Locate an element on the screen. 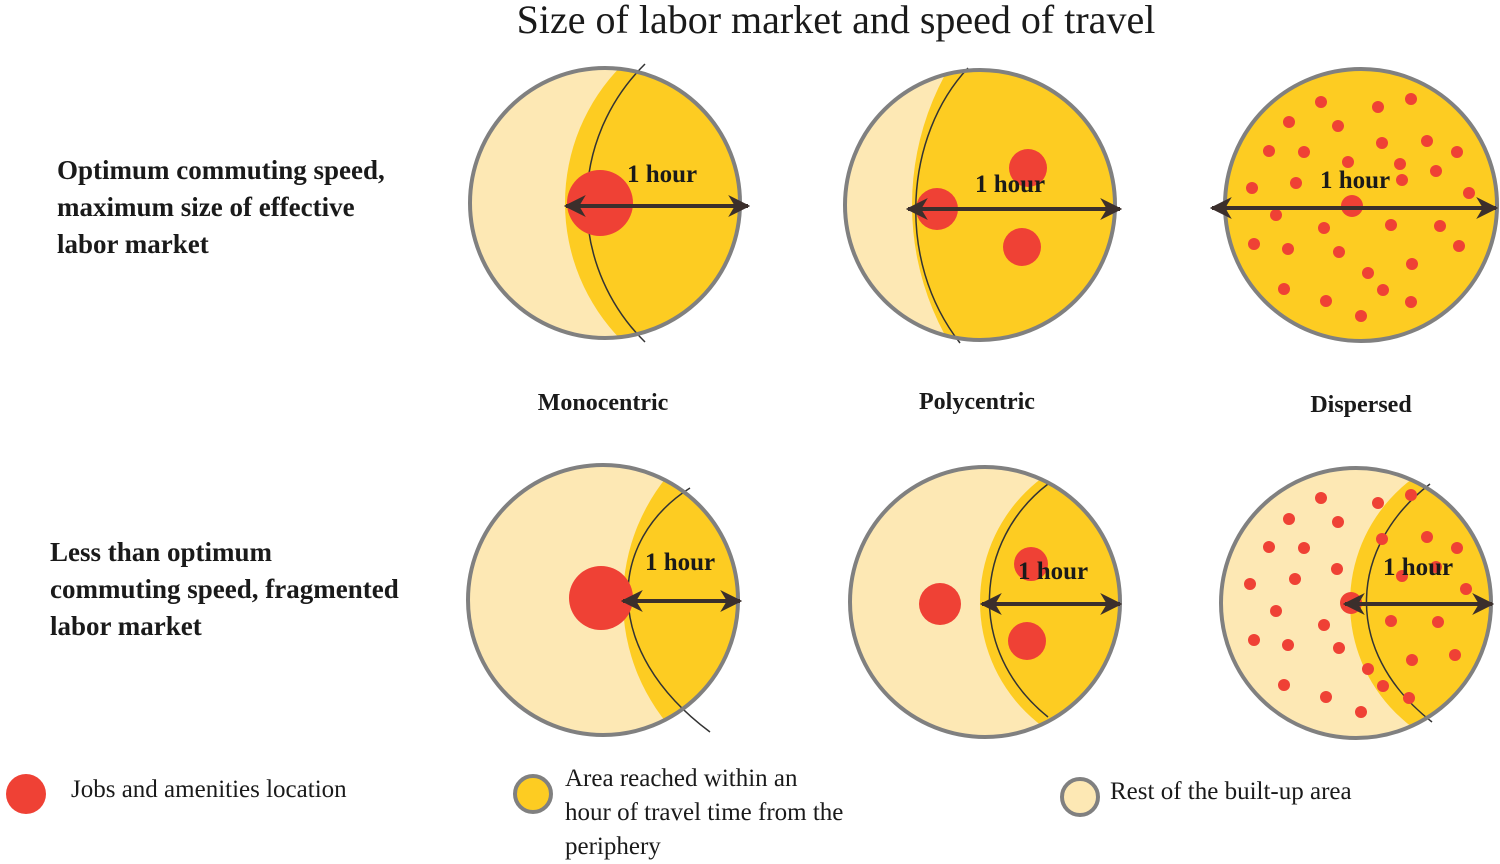  legend-line: Jobs and amenities location is located at coordinates (209, 789).